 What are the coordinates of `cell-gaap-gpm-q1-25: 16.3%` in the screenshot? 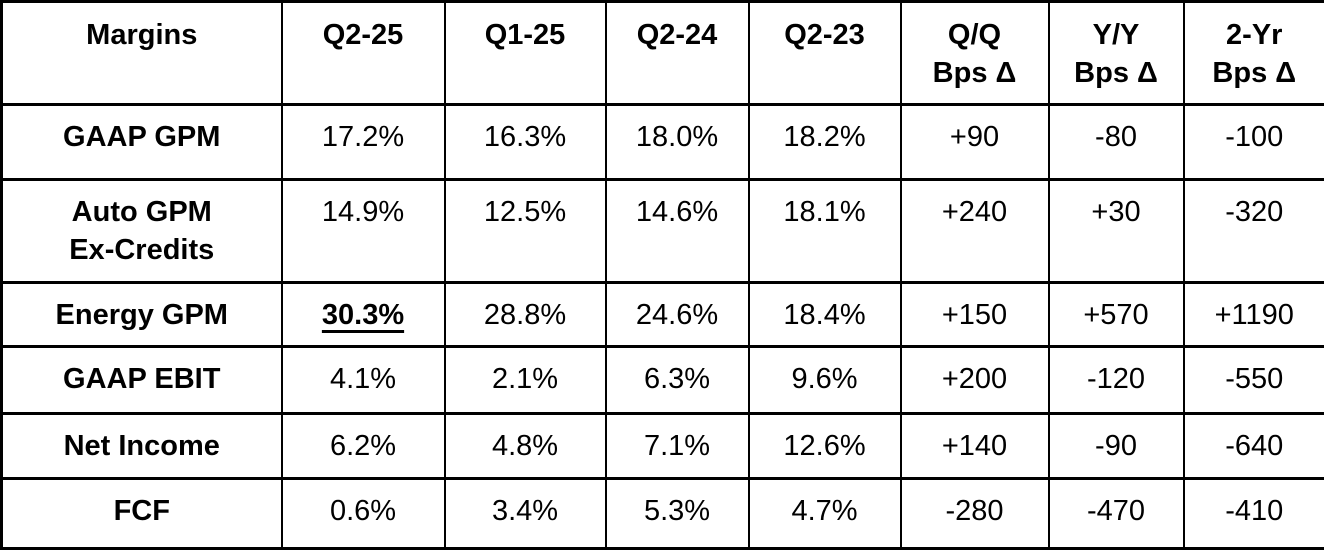 It's located at (525, 142).